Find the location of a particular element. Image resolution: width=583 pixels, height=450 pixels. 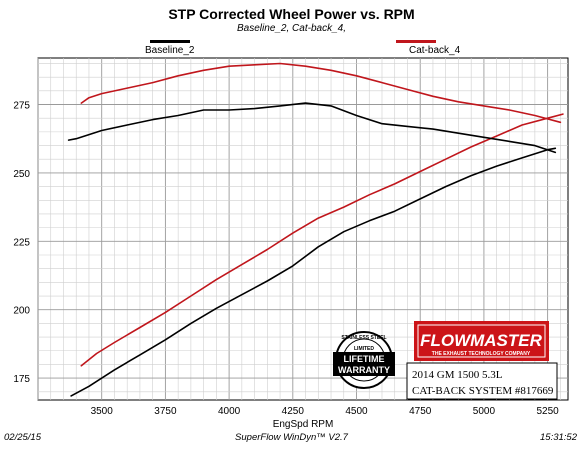

x-tick-label: 5000 is located at coordinates (484, 411).